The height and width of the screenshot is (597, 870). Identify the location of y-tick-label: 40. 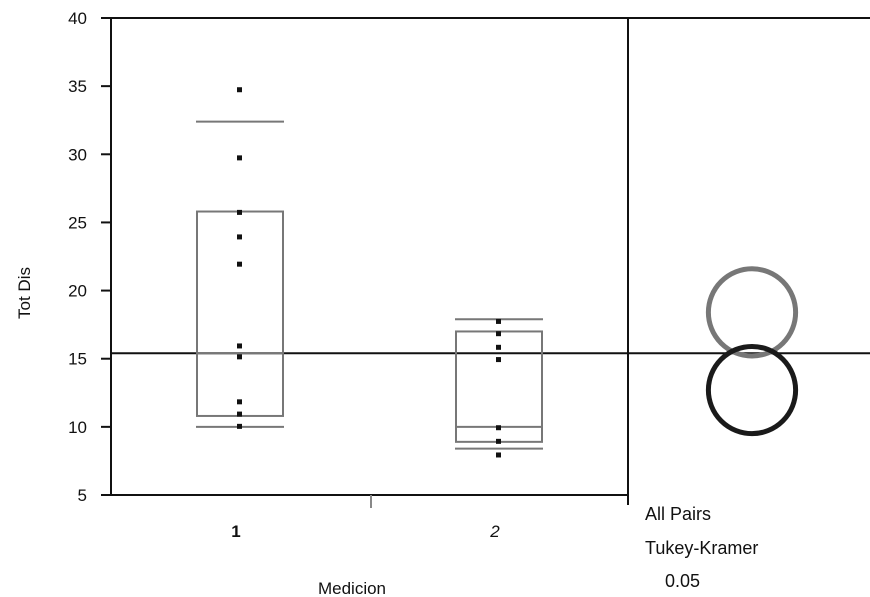
(77, 18).